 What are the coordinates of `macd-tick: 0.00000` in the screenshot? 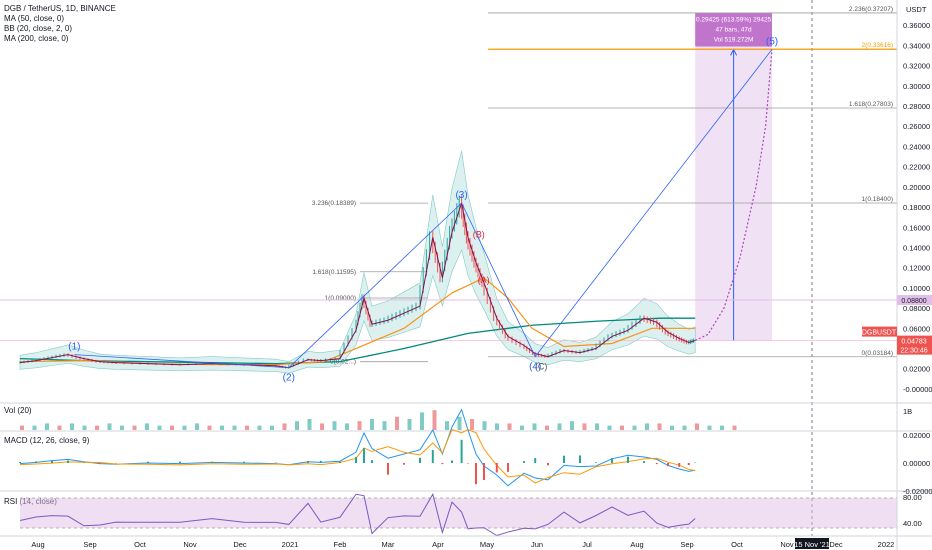 It's located at (916, 463).